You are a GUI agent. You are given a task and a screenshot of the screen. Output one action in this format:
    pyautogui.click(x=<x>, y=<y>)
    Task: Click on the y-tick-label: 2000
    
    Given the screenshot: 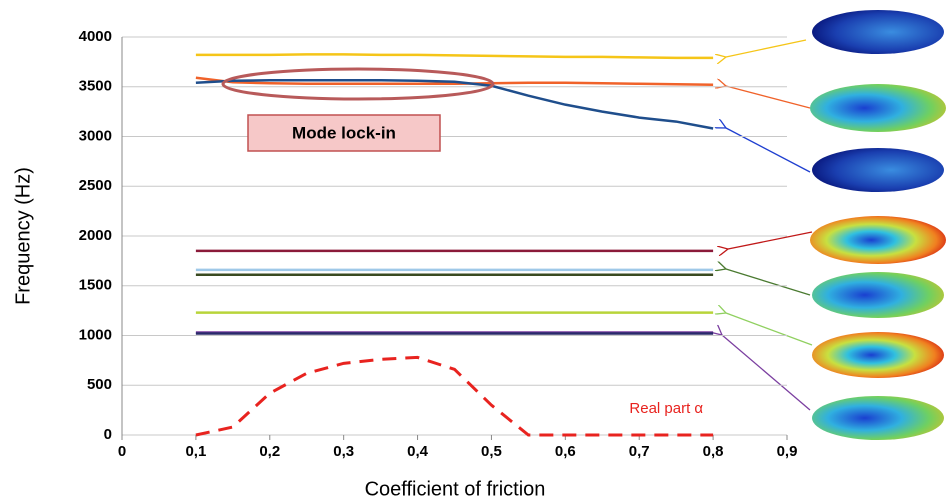 What is the action you would take?
    pyautogui.click(x=95, y=235)
    